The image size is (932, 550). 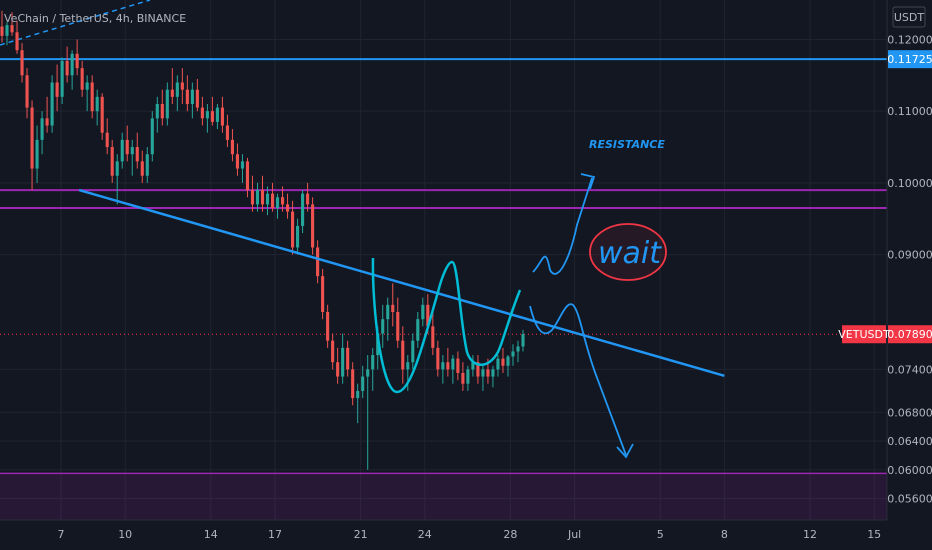 What do you see at coordinates (578, 379) in the screenshot?
I see `bearish-scenario-arrow` at bounding box center [578, 379].